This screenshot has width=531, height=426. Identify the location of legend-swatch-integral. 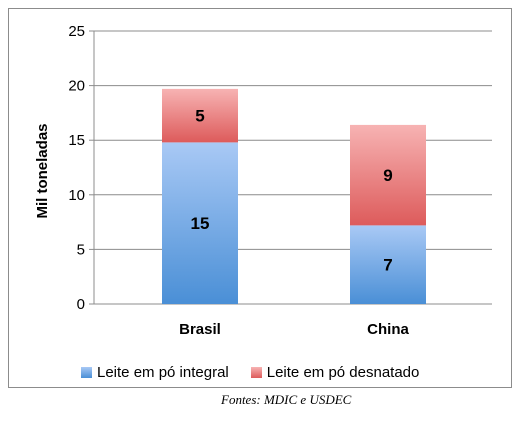
(86, 372).